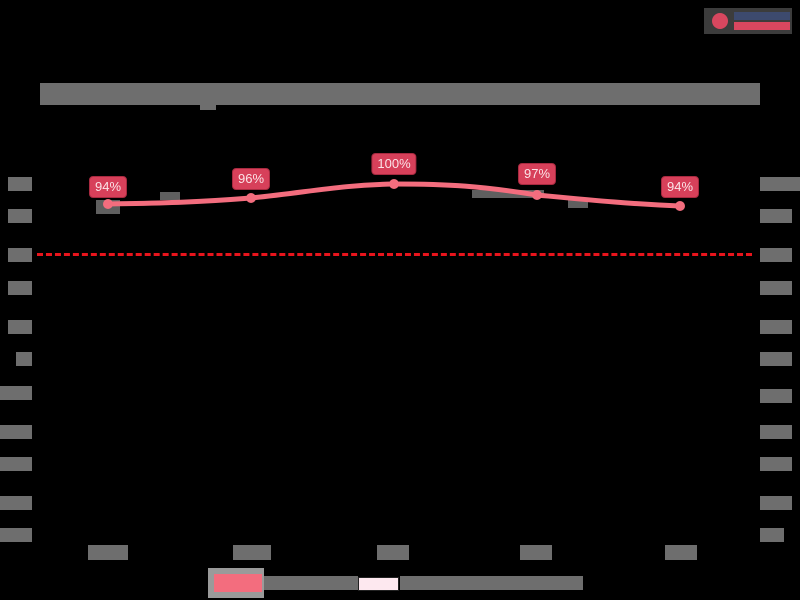  Describe the element at coordinates (238, 583) in the screenshot. I see `legend-swatch-series` at that location.